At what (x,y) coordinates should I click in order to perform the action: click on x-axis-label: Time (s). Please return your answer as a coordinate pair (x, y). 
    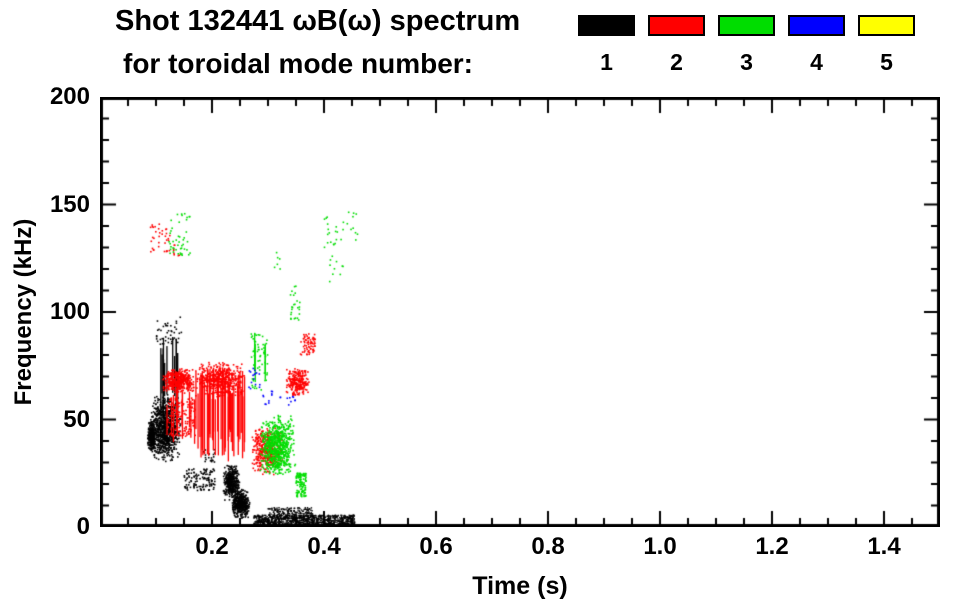
    Looking at the image, I should click on (520, 586).